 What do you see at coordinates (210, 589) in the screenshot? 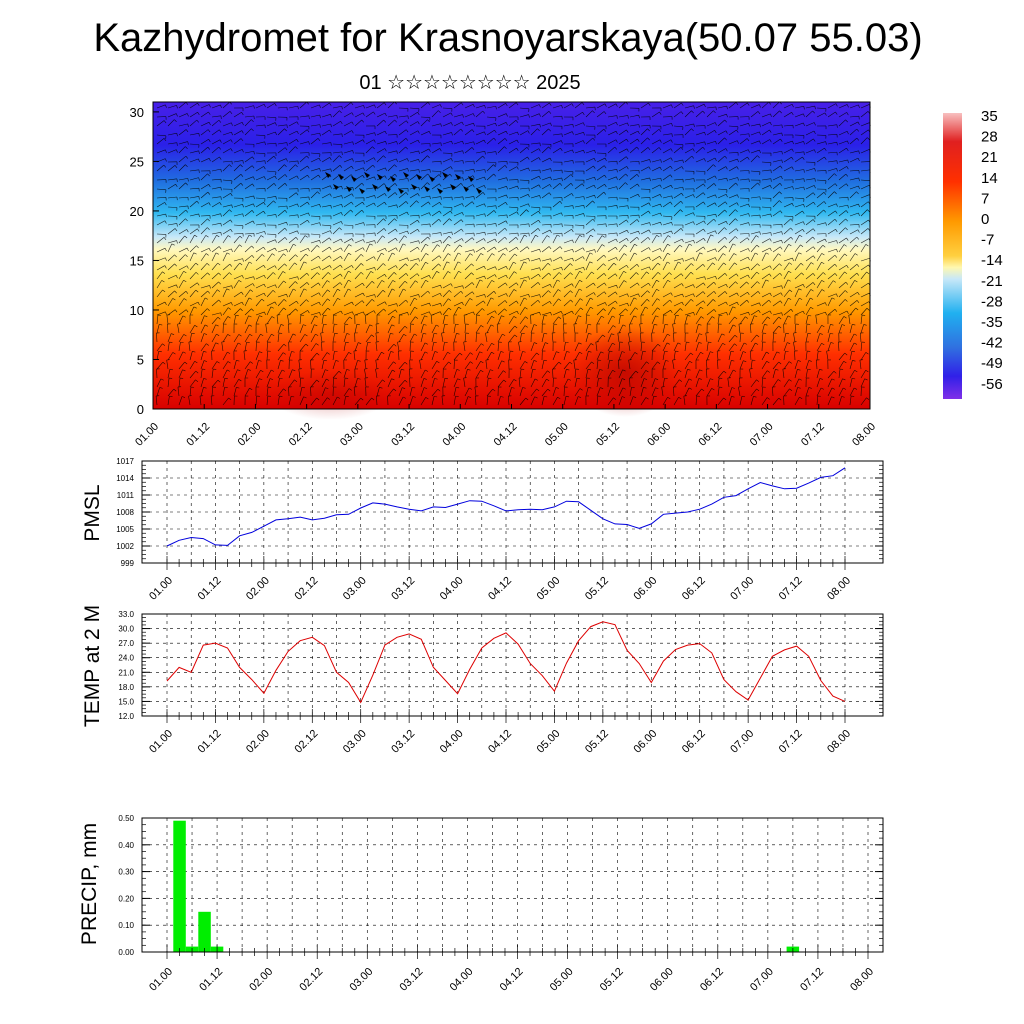
I see `pmsl-xtick-label: 01.12` at bounding box center [210, 589].